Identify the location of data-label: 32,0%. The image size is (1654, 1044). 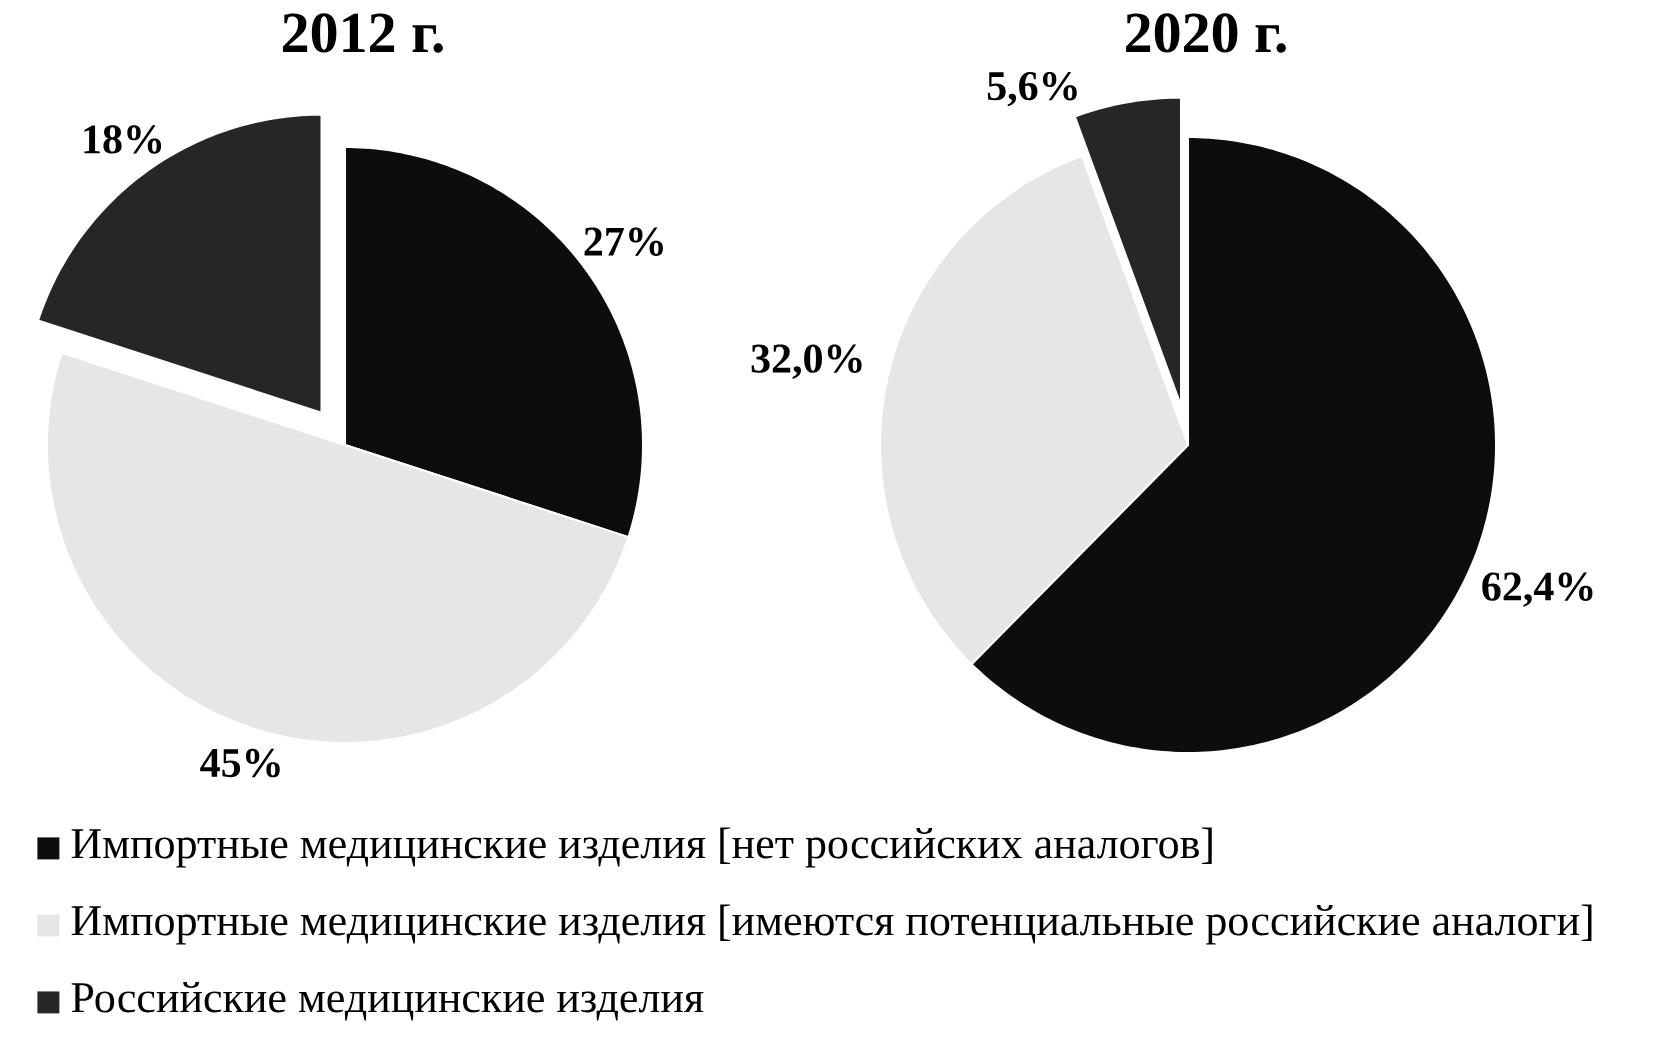
(806, 361).